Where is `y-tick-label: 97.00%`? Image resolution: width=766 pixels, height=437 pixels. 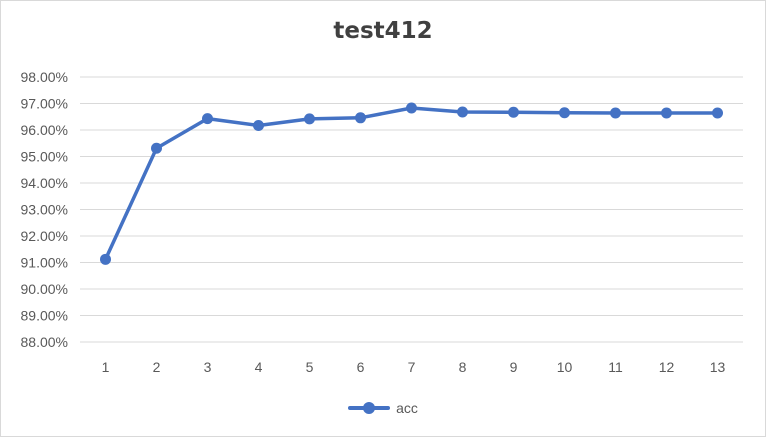 y-tick-label: 97.00% is located at coordinates (44, 104).